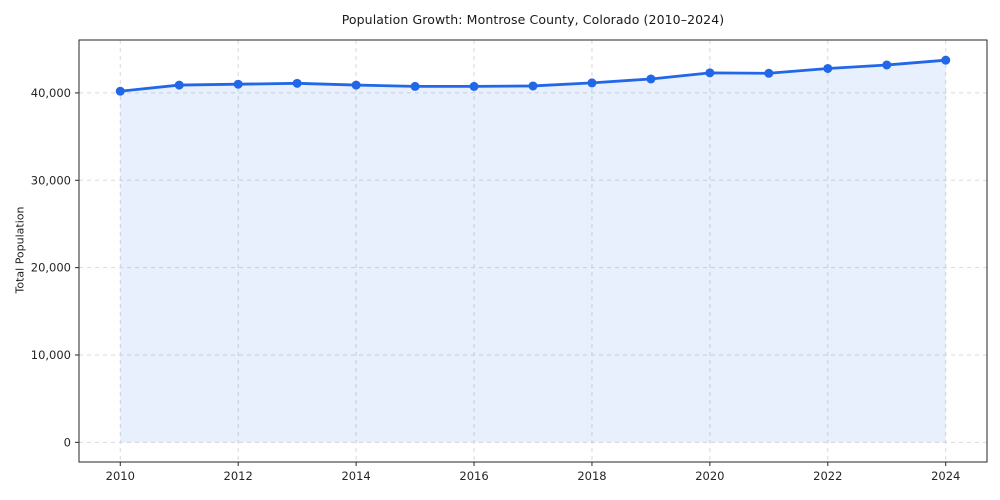  What do you see at coordinates (709, 476) in the screenshot?
I see `x-tick-label: 2020` at bounding box center [709, 476].